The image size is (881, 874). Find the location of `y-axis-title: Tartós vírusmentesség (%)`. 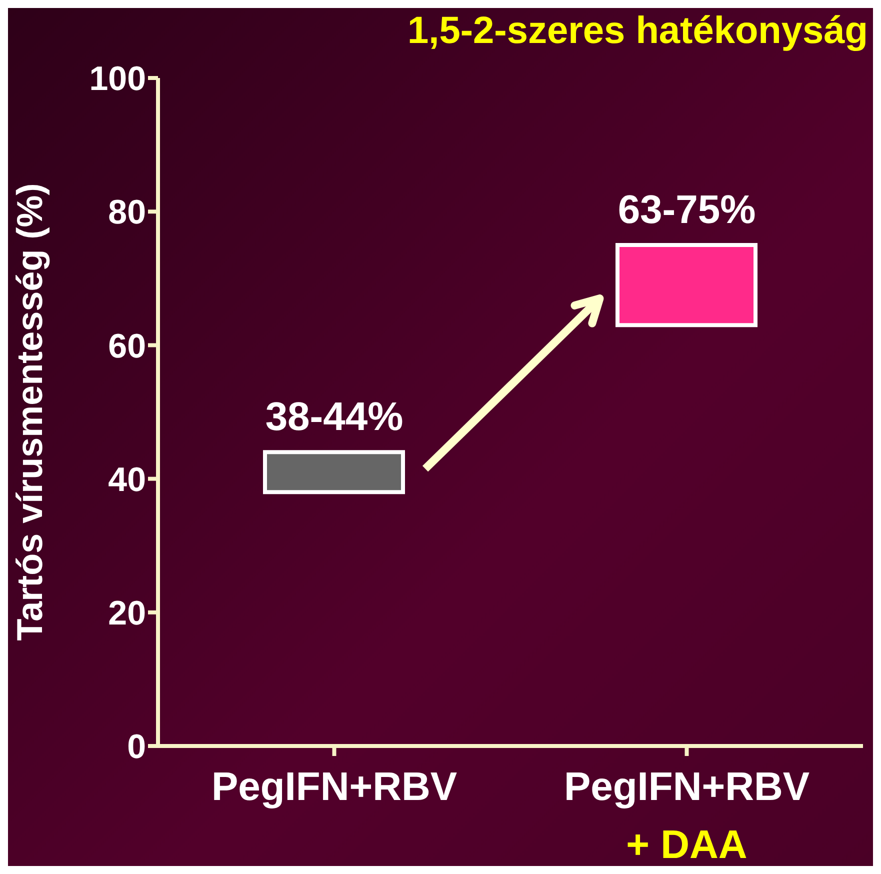

y-axis-title: Tartós vírusmentesség (%) is located at coordinates (29, 412).